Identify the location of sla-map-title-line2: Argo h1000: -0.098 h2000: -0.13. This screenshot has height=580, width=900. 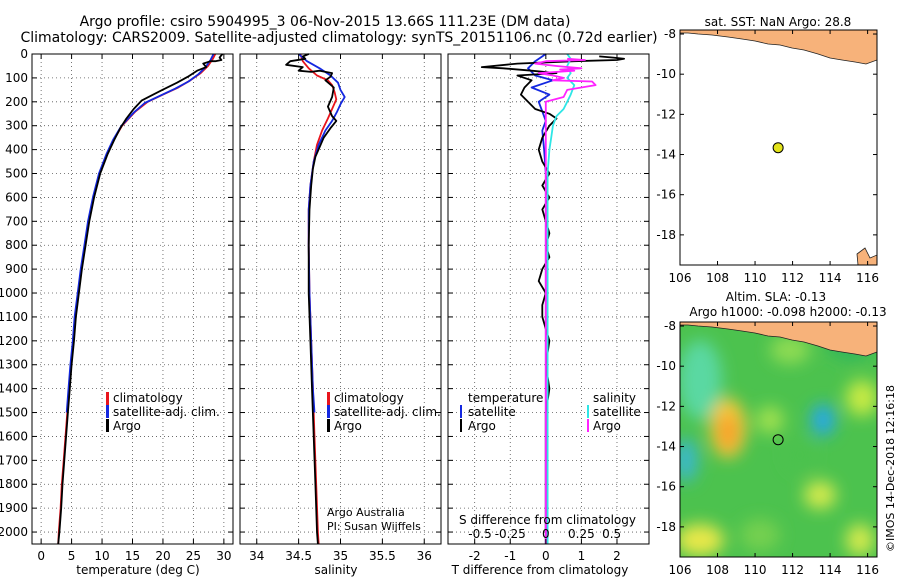
(787, 312).